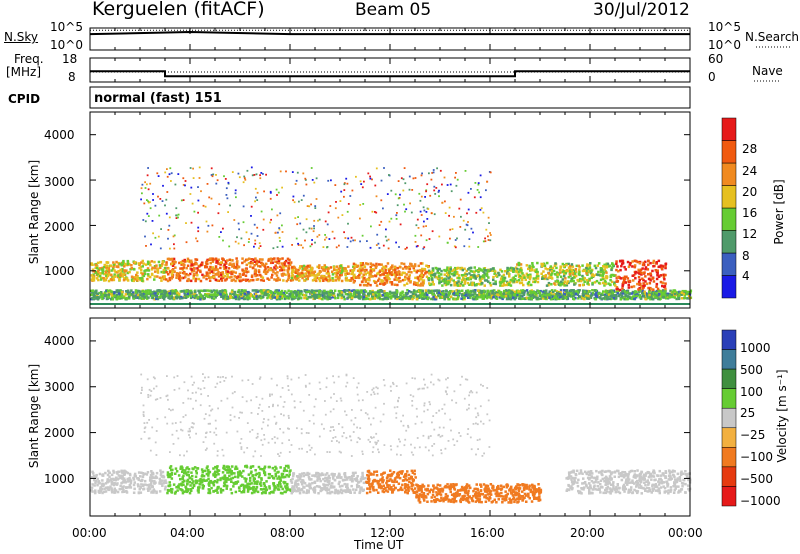 The height and width of the screenshot is (554, 800). What do you see at coordinates (24, 72) in the screenshot?
I see `freq-label-2: [MHz]` at bounding box center [24, 72].